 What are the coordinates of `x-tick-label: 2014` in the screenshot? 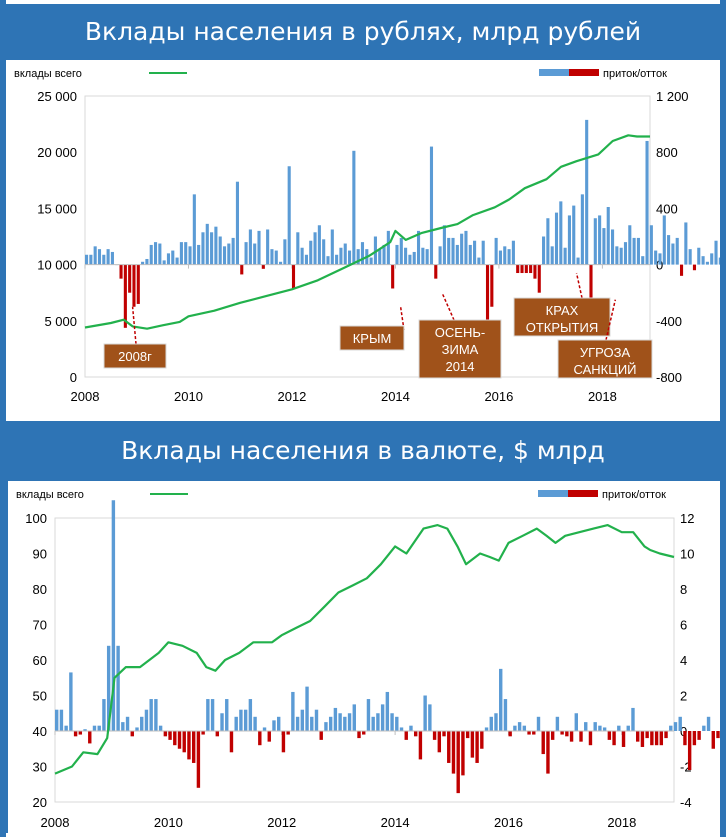 It's located at (395, 822).